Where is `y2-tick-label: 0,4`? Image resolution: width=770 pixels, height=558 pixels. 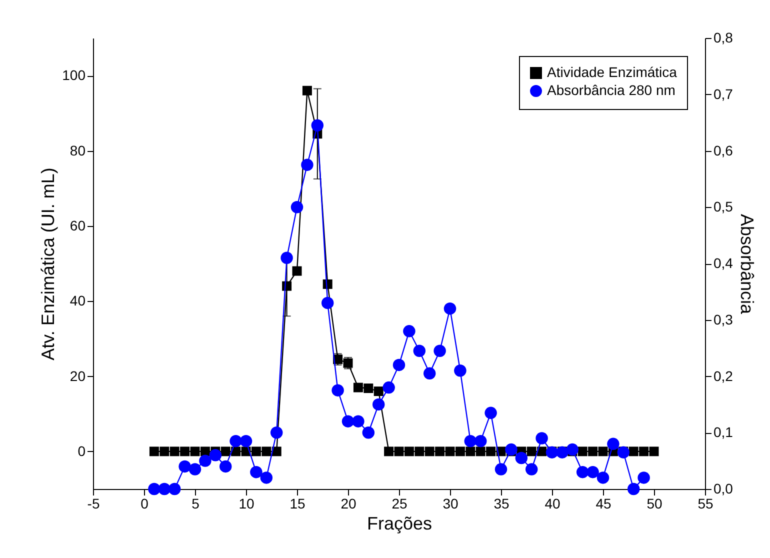 y2-tick-label: 0,4 is located at coordinates (724, 263).